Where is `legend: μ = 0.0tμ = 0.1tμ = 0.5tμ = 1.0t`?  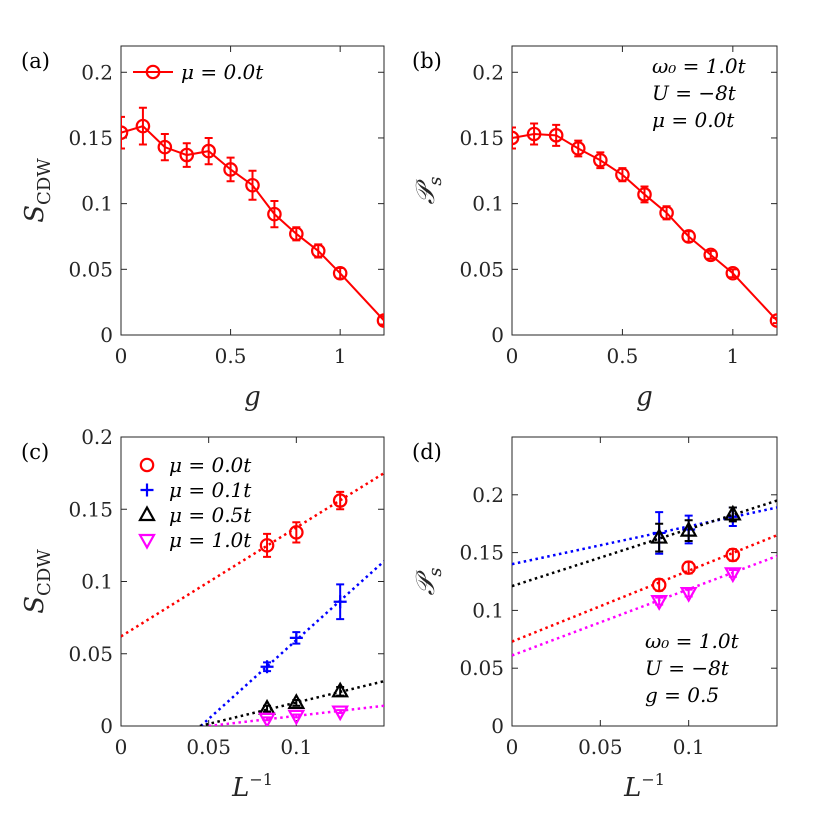
legend: μ = 0.0tμ = 0.1tμ = 0.5tμ = 1.0t is located at coordinates (195, 502).